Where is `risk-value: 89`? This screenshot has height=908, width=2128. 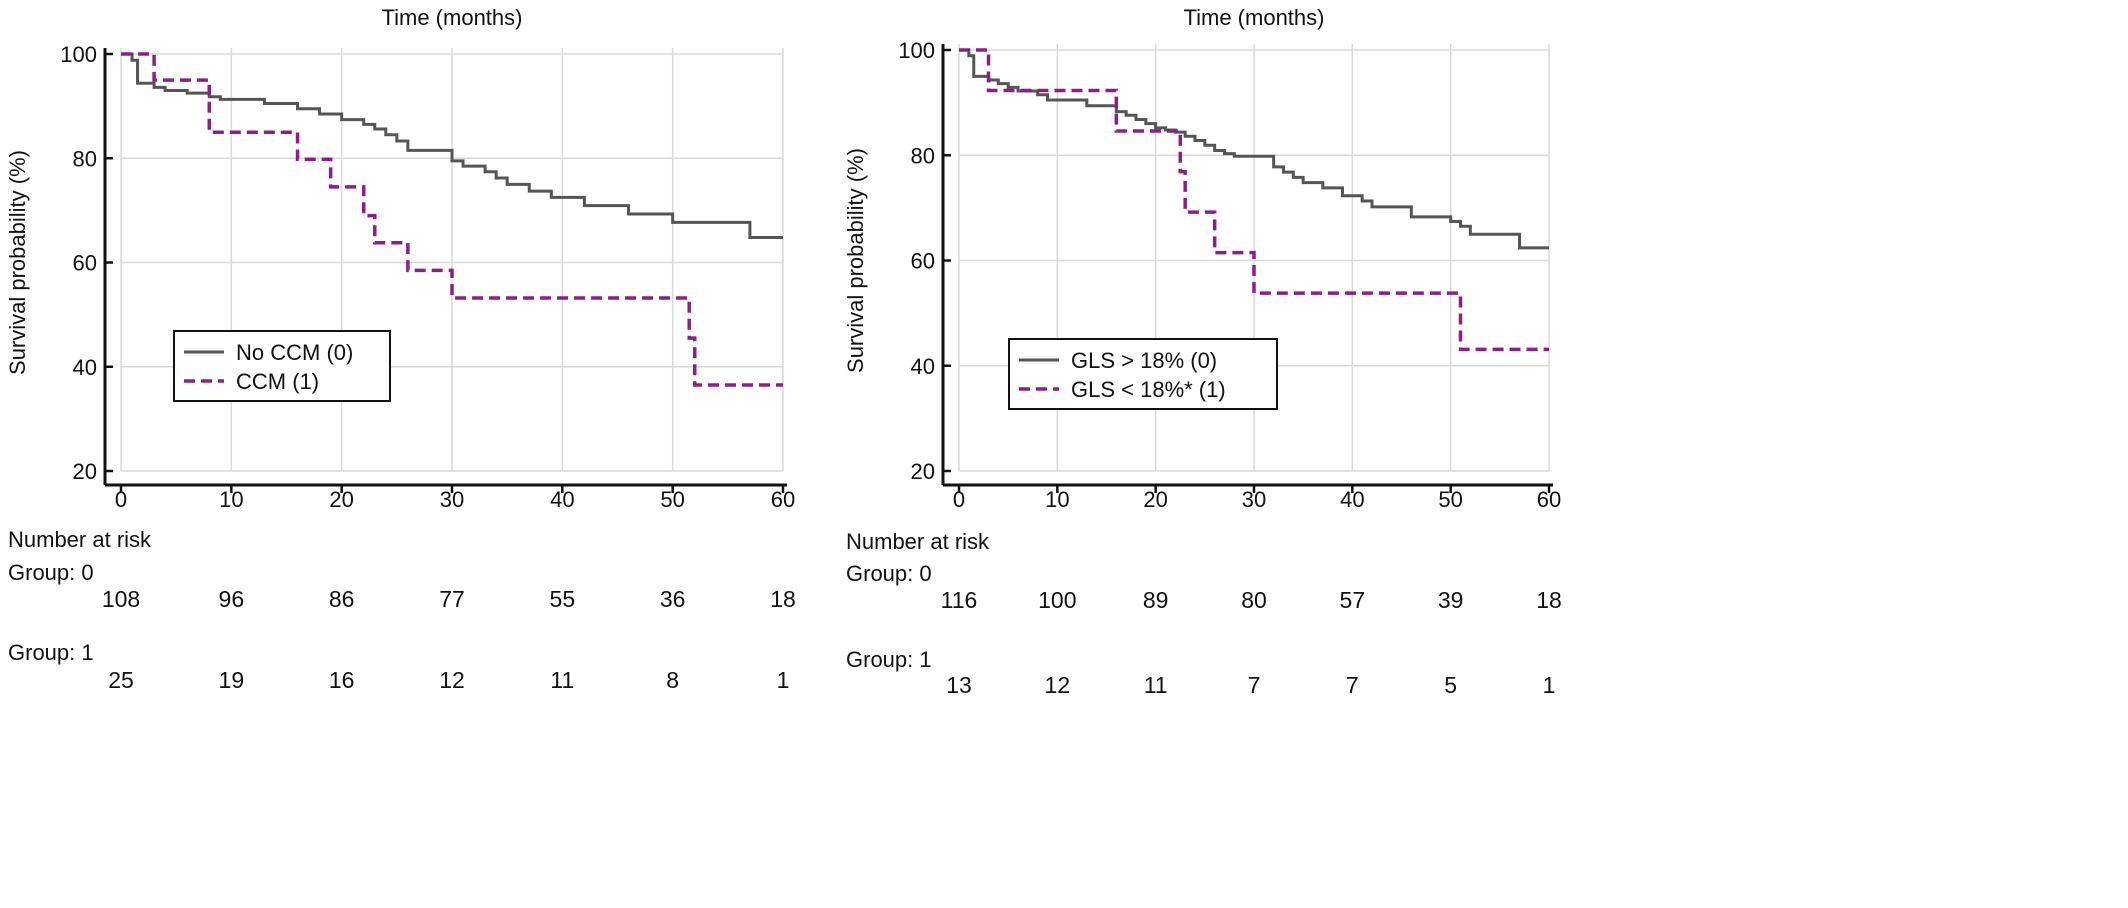 risk-value: 89 is located at coordinates (1156, 600).